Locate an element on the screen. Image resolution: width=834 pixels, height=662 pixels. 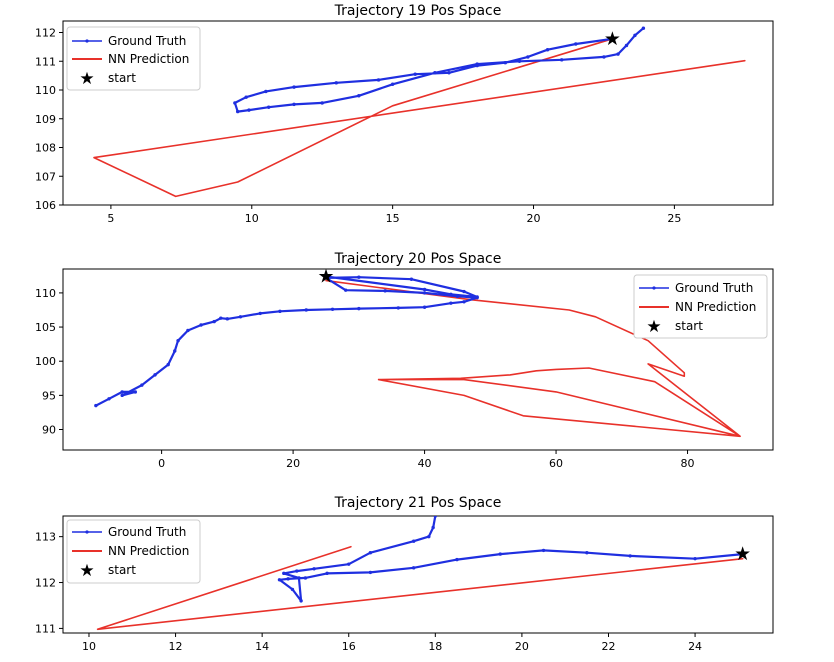
y-axis: 90 95 100 105 110 is located at coordinates (49, 362).